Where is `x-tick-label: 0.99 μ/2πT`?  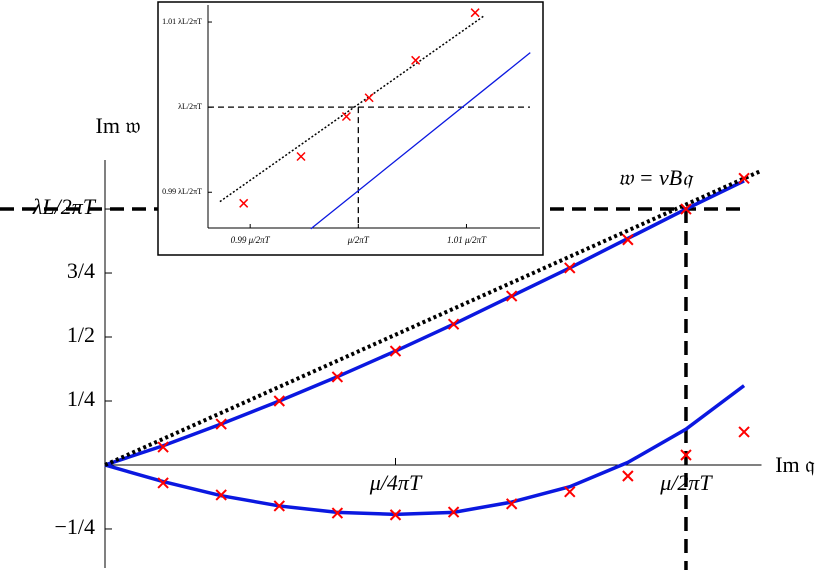
x-tick-label: 0.99 μ/2πT is located at coordinates (251, 240).